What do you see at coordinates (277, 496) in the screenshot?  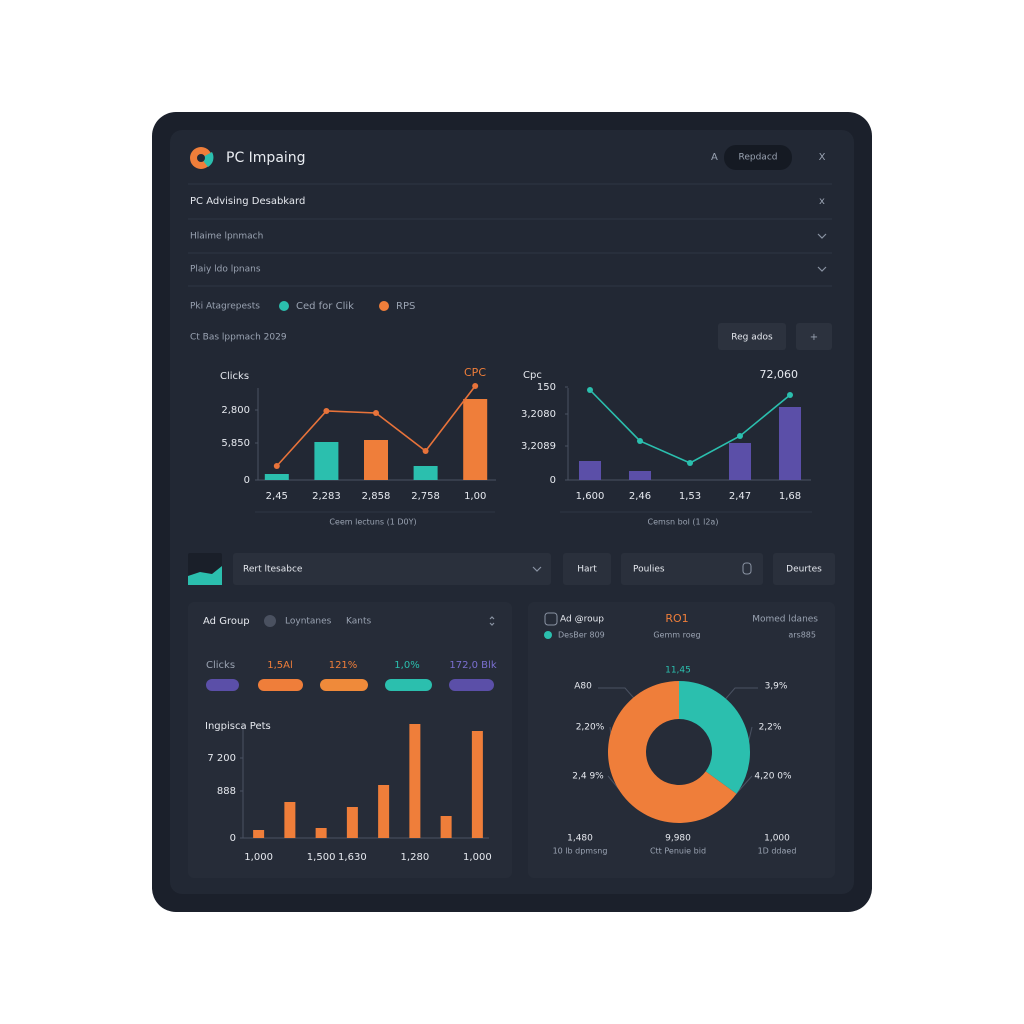 I see `x-tick-label: 2,45` at bounding box center [277, 496].